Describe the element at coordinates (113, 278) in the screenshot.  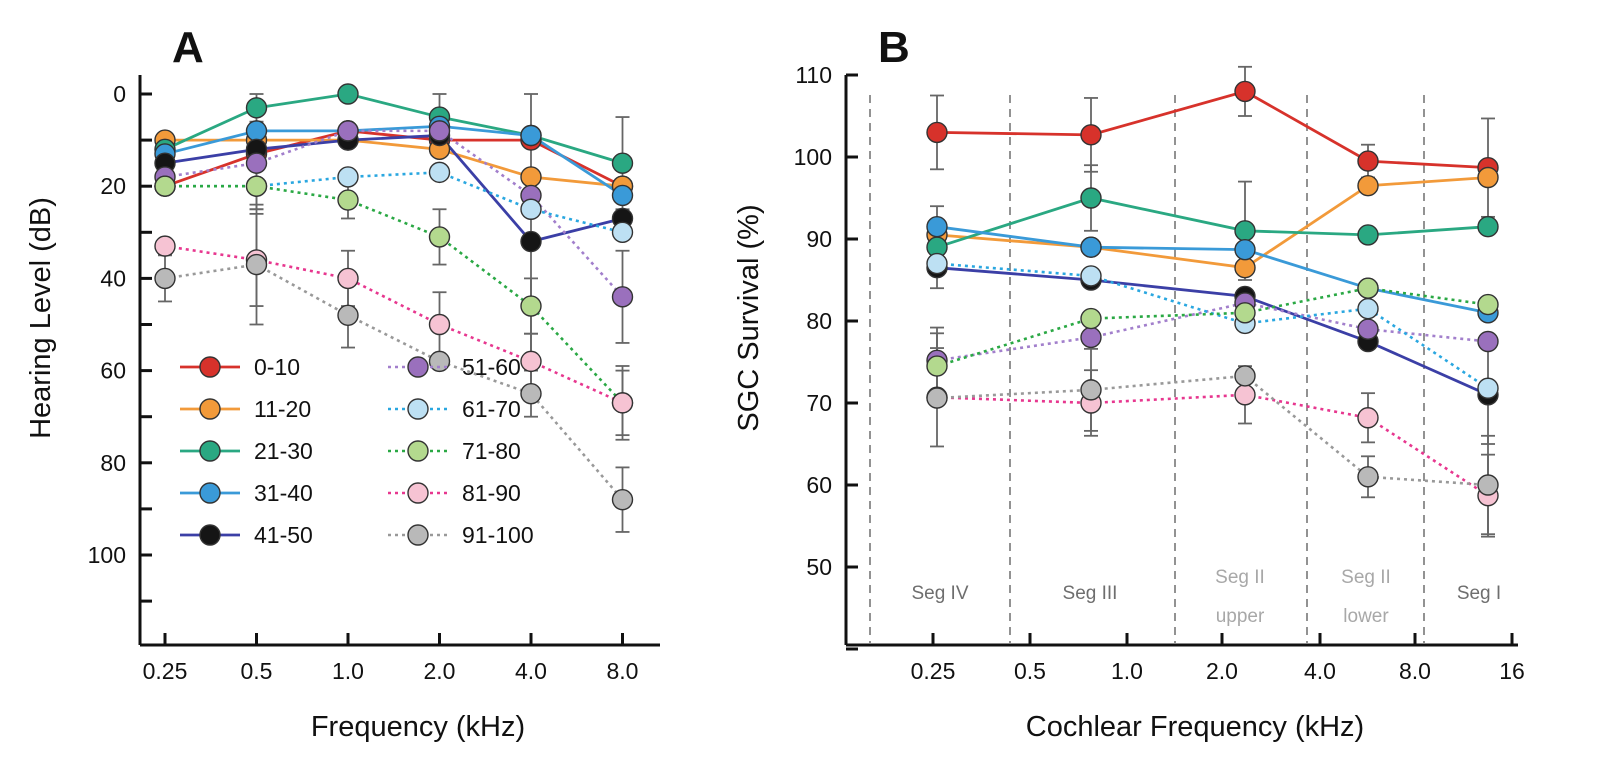
I see `y-tick-label: 40` at that location.